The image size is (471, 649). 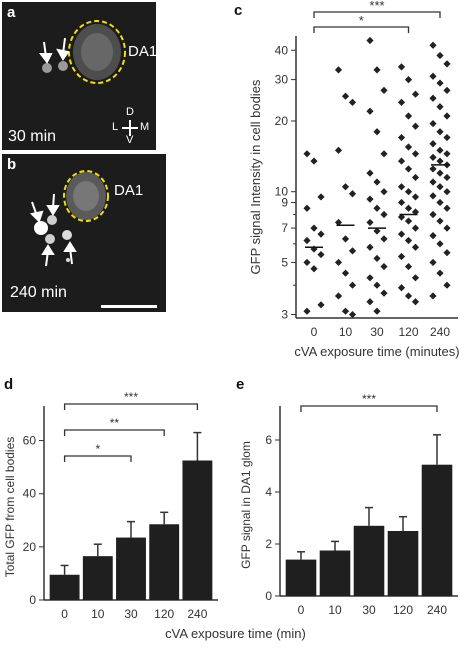 What do you see at coordinates (284, 202) in the screenshot?
I see `y-tick-label: 9` at bounding box center [284, 202].